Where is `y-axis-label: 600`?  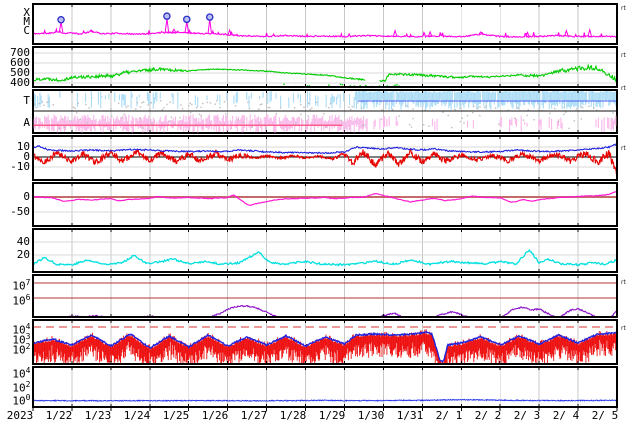 y-axis-label: 600 is located at coordinates (20, 62).